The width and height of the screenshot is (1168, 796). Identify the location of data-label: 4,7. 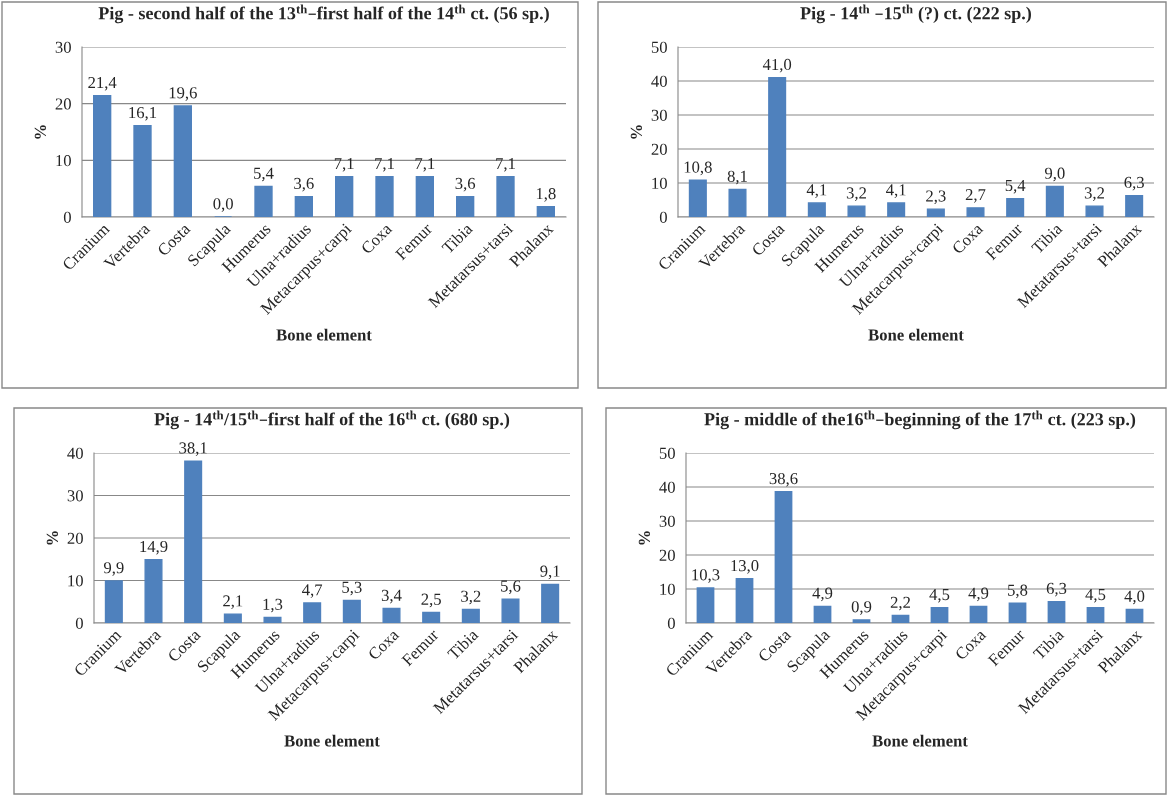
(312, 591).